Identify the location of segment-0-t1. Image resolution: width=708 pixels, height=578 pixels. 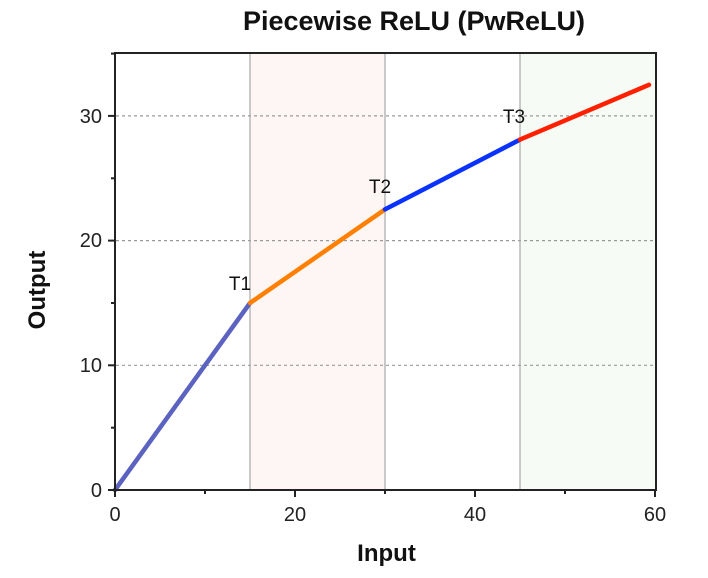
(182, 396).